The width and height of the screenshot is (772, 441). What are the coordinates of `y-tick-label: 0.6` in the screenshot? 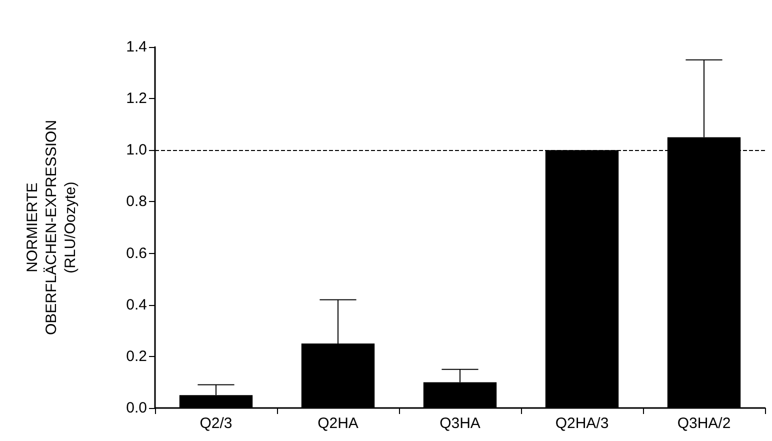 It's located at (136, 253).